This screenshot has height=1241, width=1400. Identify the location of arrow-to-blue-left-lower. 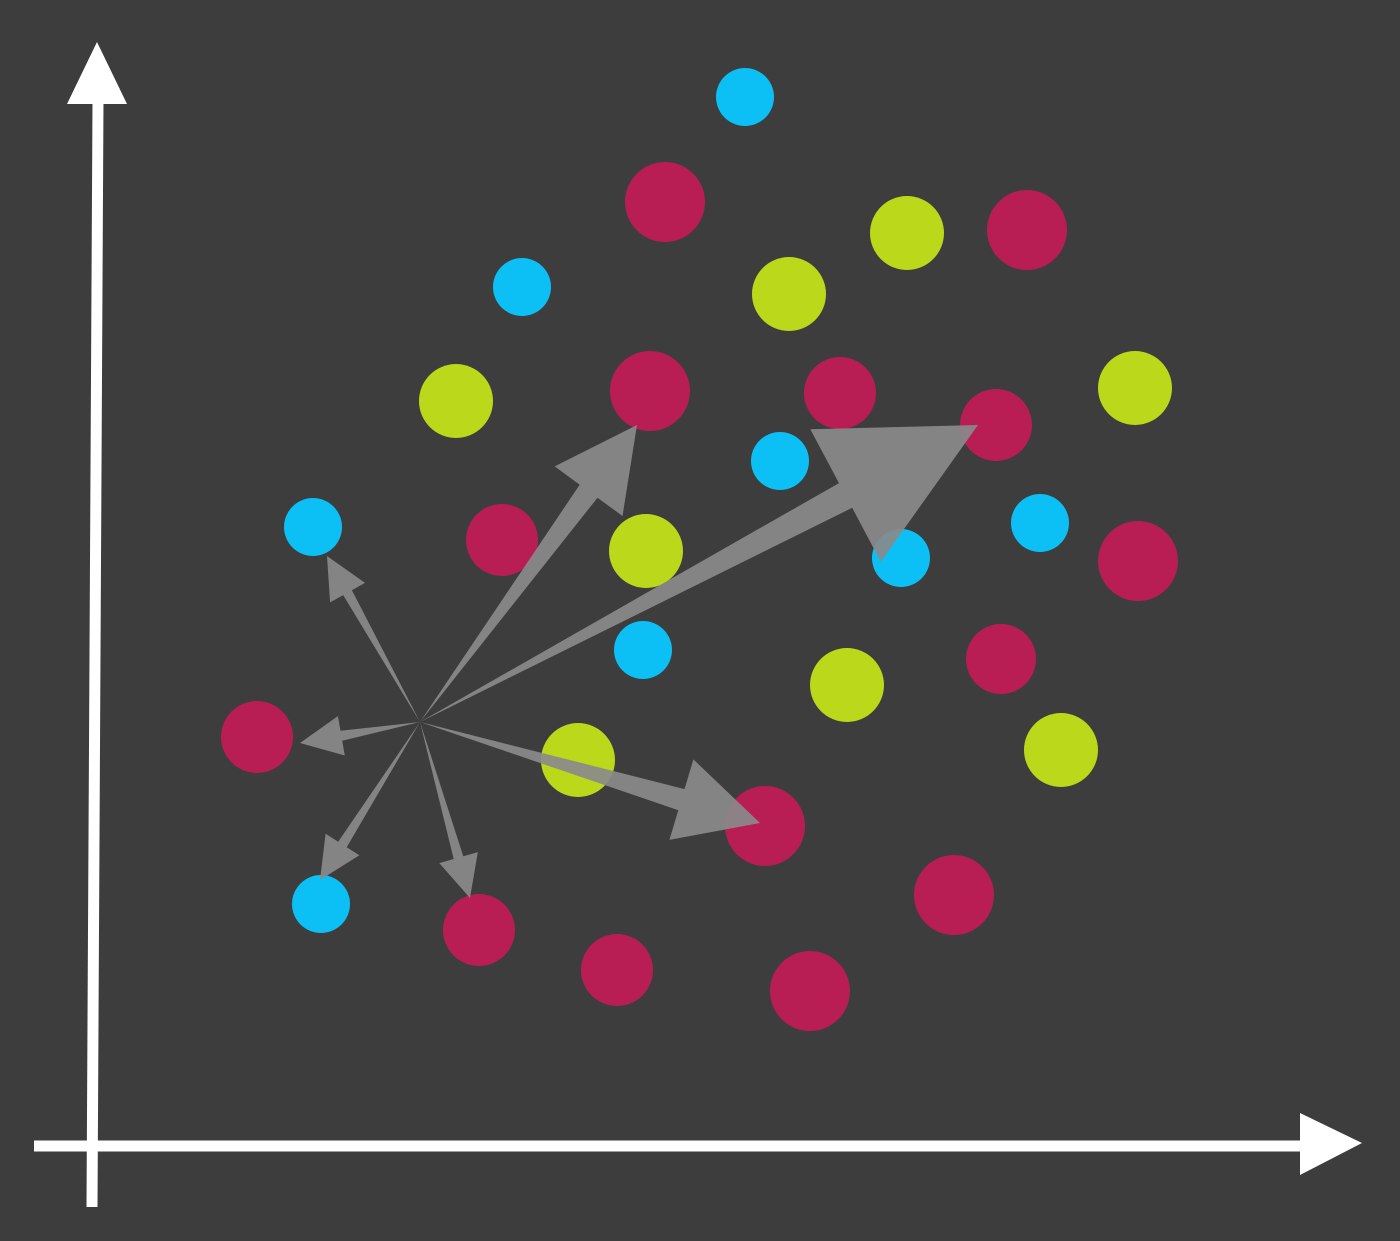
(370, 801).